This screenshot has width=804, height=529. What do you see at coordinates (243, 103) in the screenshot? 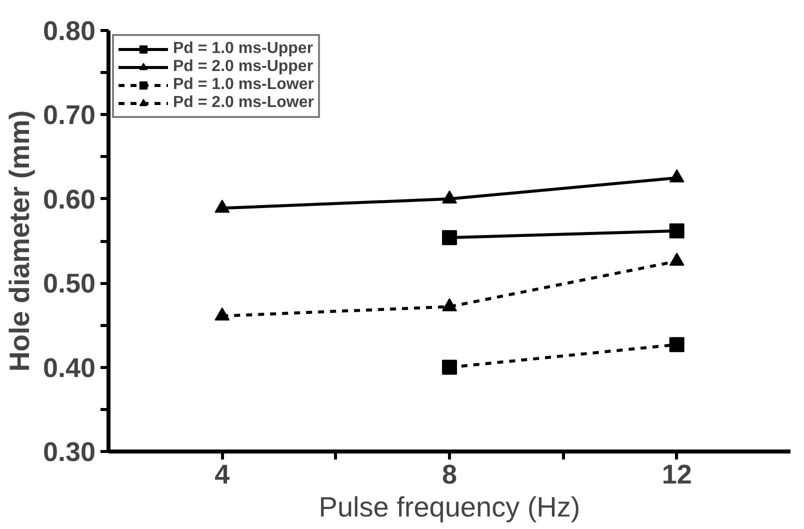
I see `legend-label: Pd = 2.0 ms-Lower` at bounding box center [243, 103].